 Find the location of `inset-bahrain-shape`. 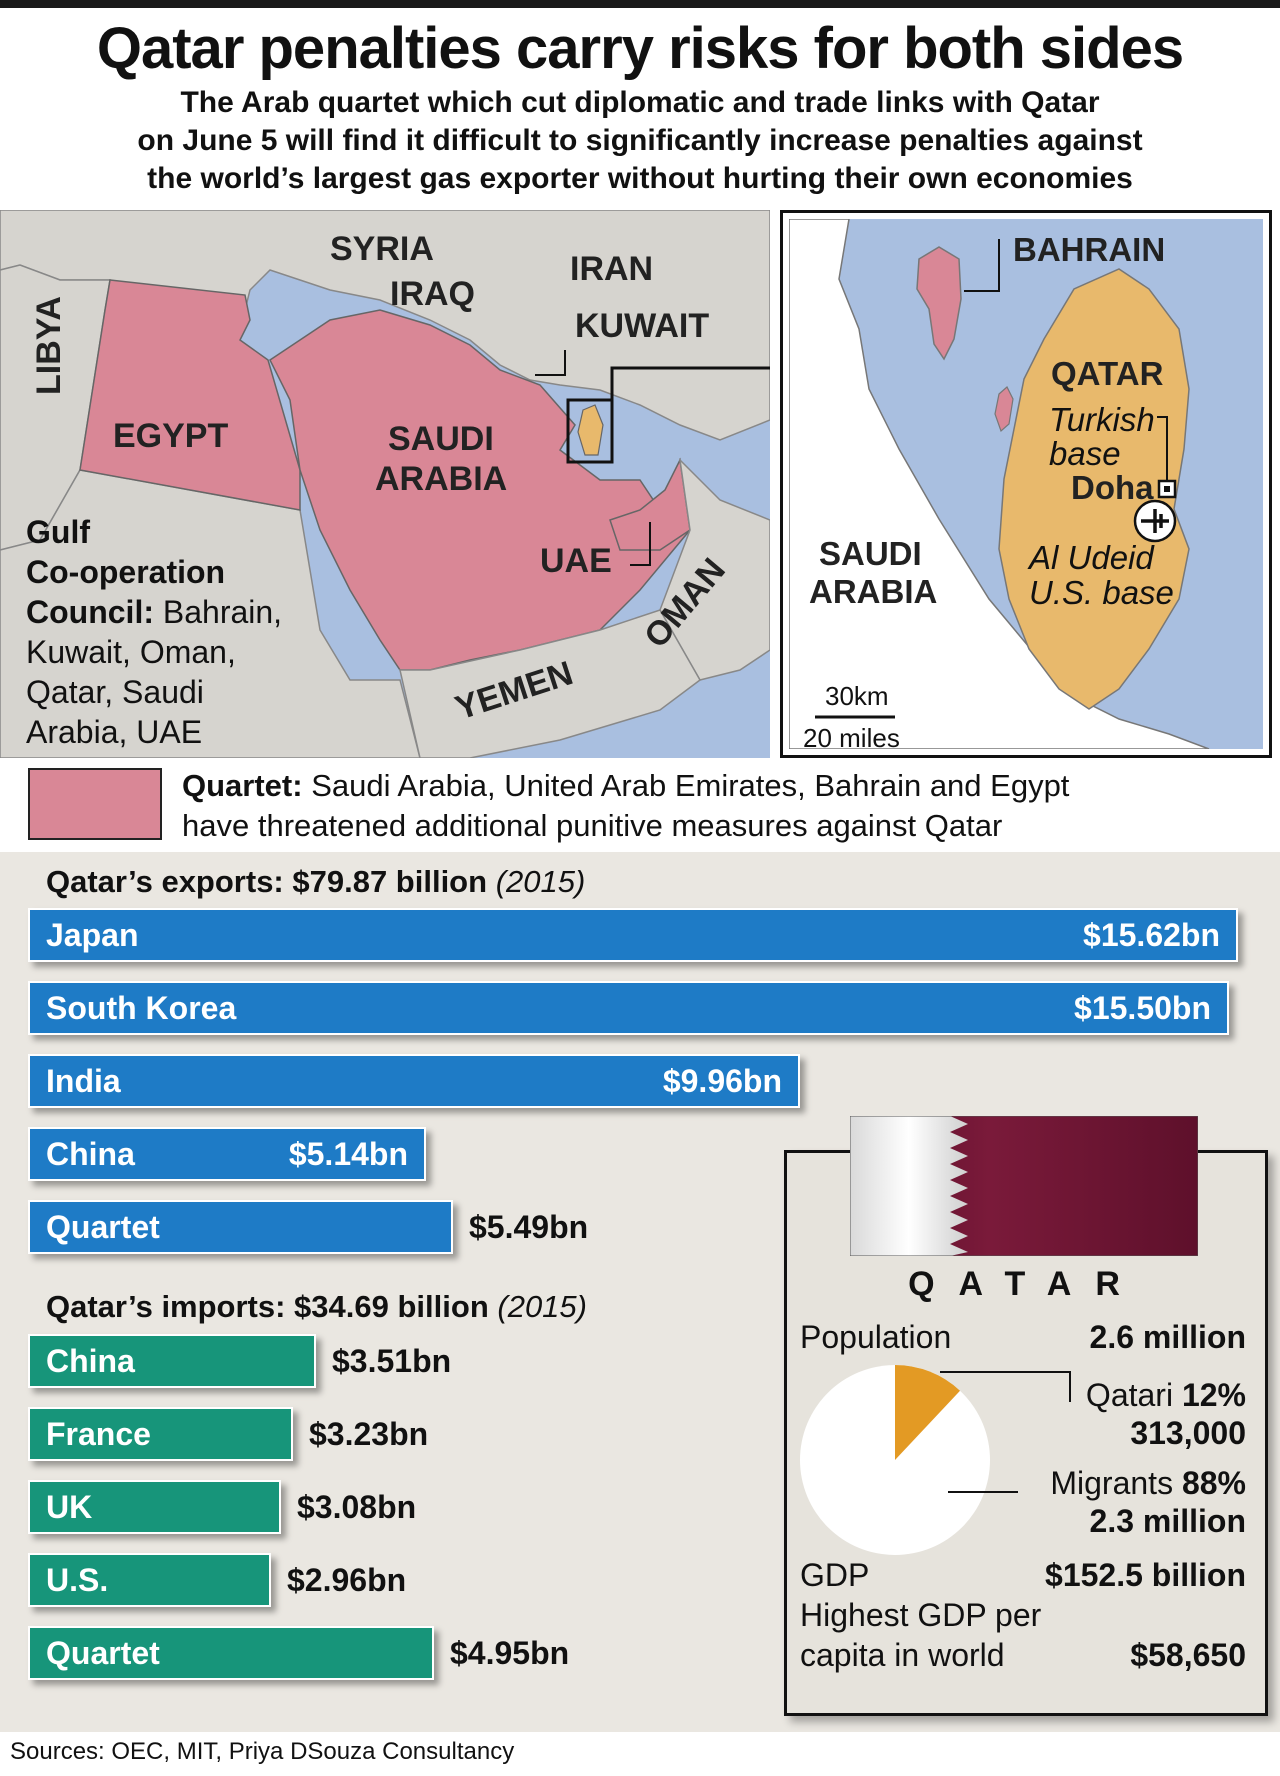

inset-bahrain-shape is located at coordinates (939, 303).